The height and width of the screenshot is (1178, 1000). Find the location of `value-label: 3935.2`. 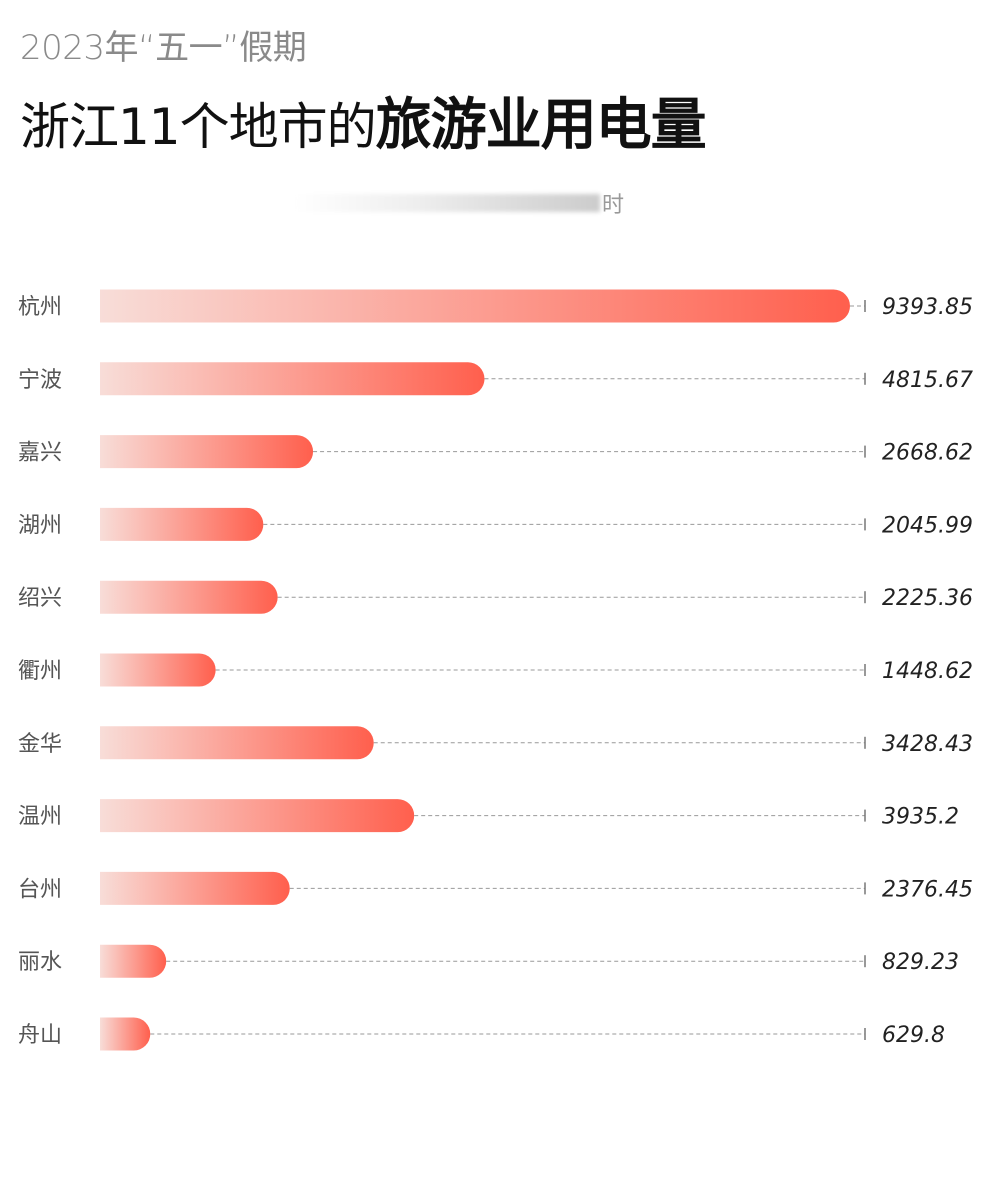

value-label: 3935.2 is located at coordinates (920, 817).